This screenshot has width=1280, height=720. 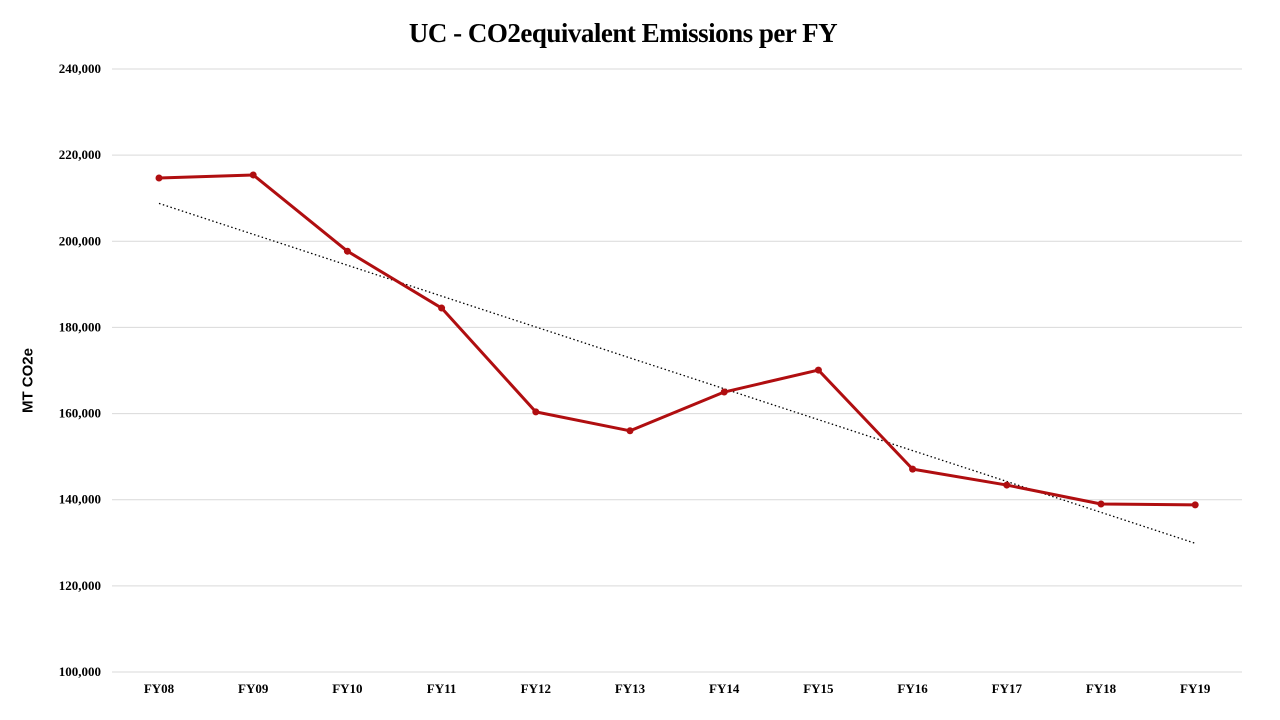 I want to click on x-tick-label: FY15, so click(x=818, y=688).